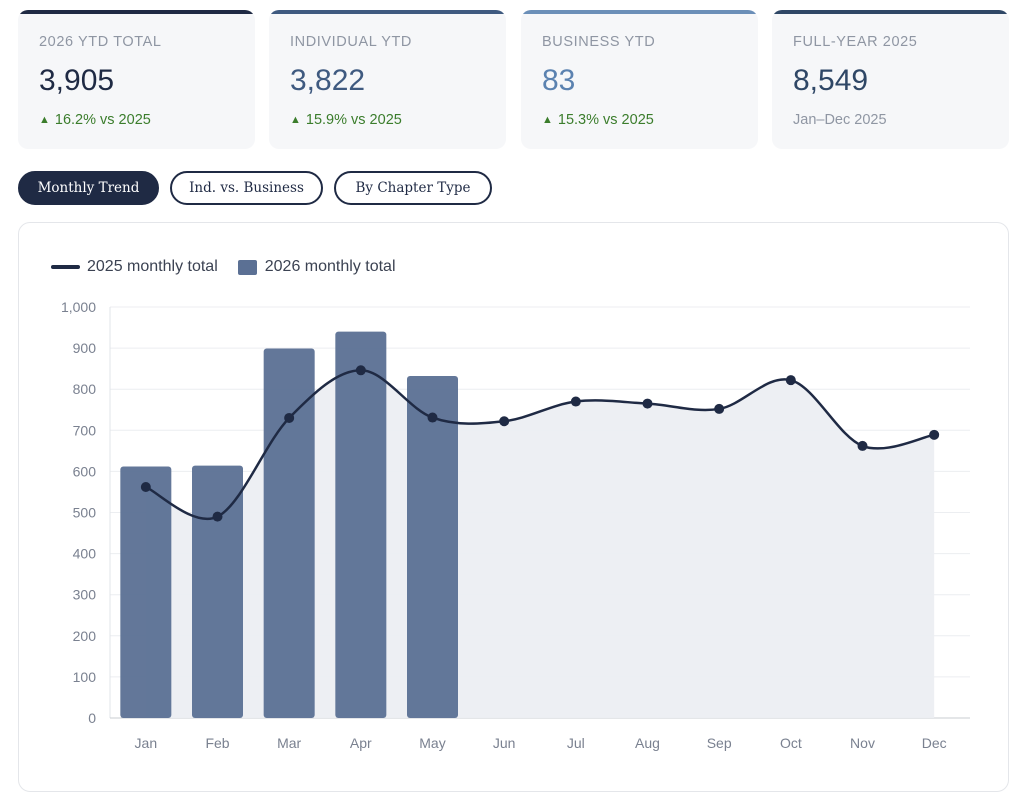 Image resolution: width=1024 pixels, height=802 pixels. I want to click on x-tick-label: Dec, so click(934, 743).